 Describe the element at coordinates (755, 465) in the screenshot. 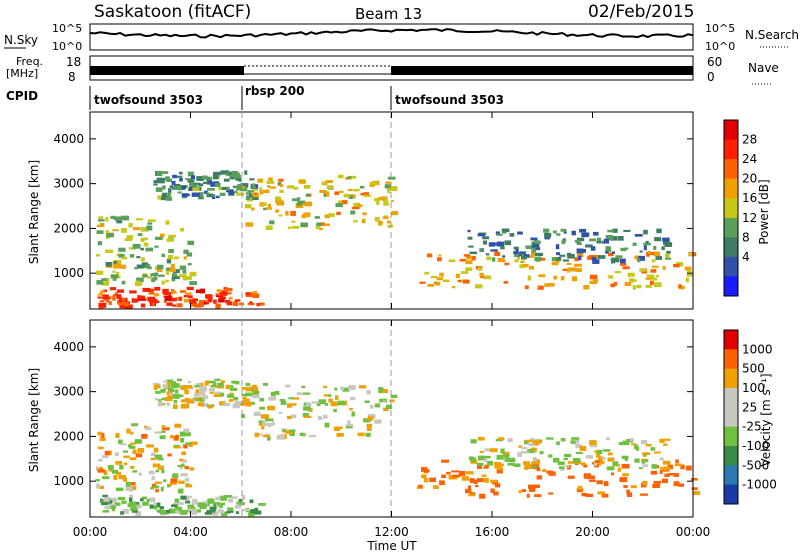

I see `colorbar-tick-label: -500` at that location.